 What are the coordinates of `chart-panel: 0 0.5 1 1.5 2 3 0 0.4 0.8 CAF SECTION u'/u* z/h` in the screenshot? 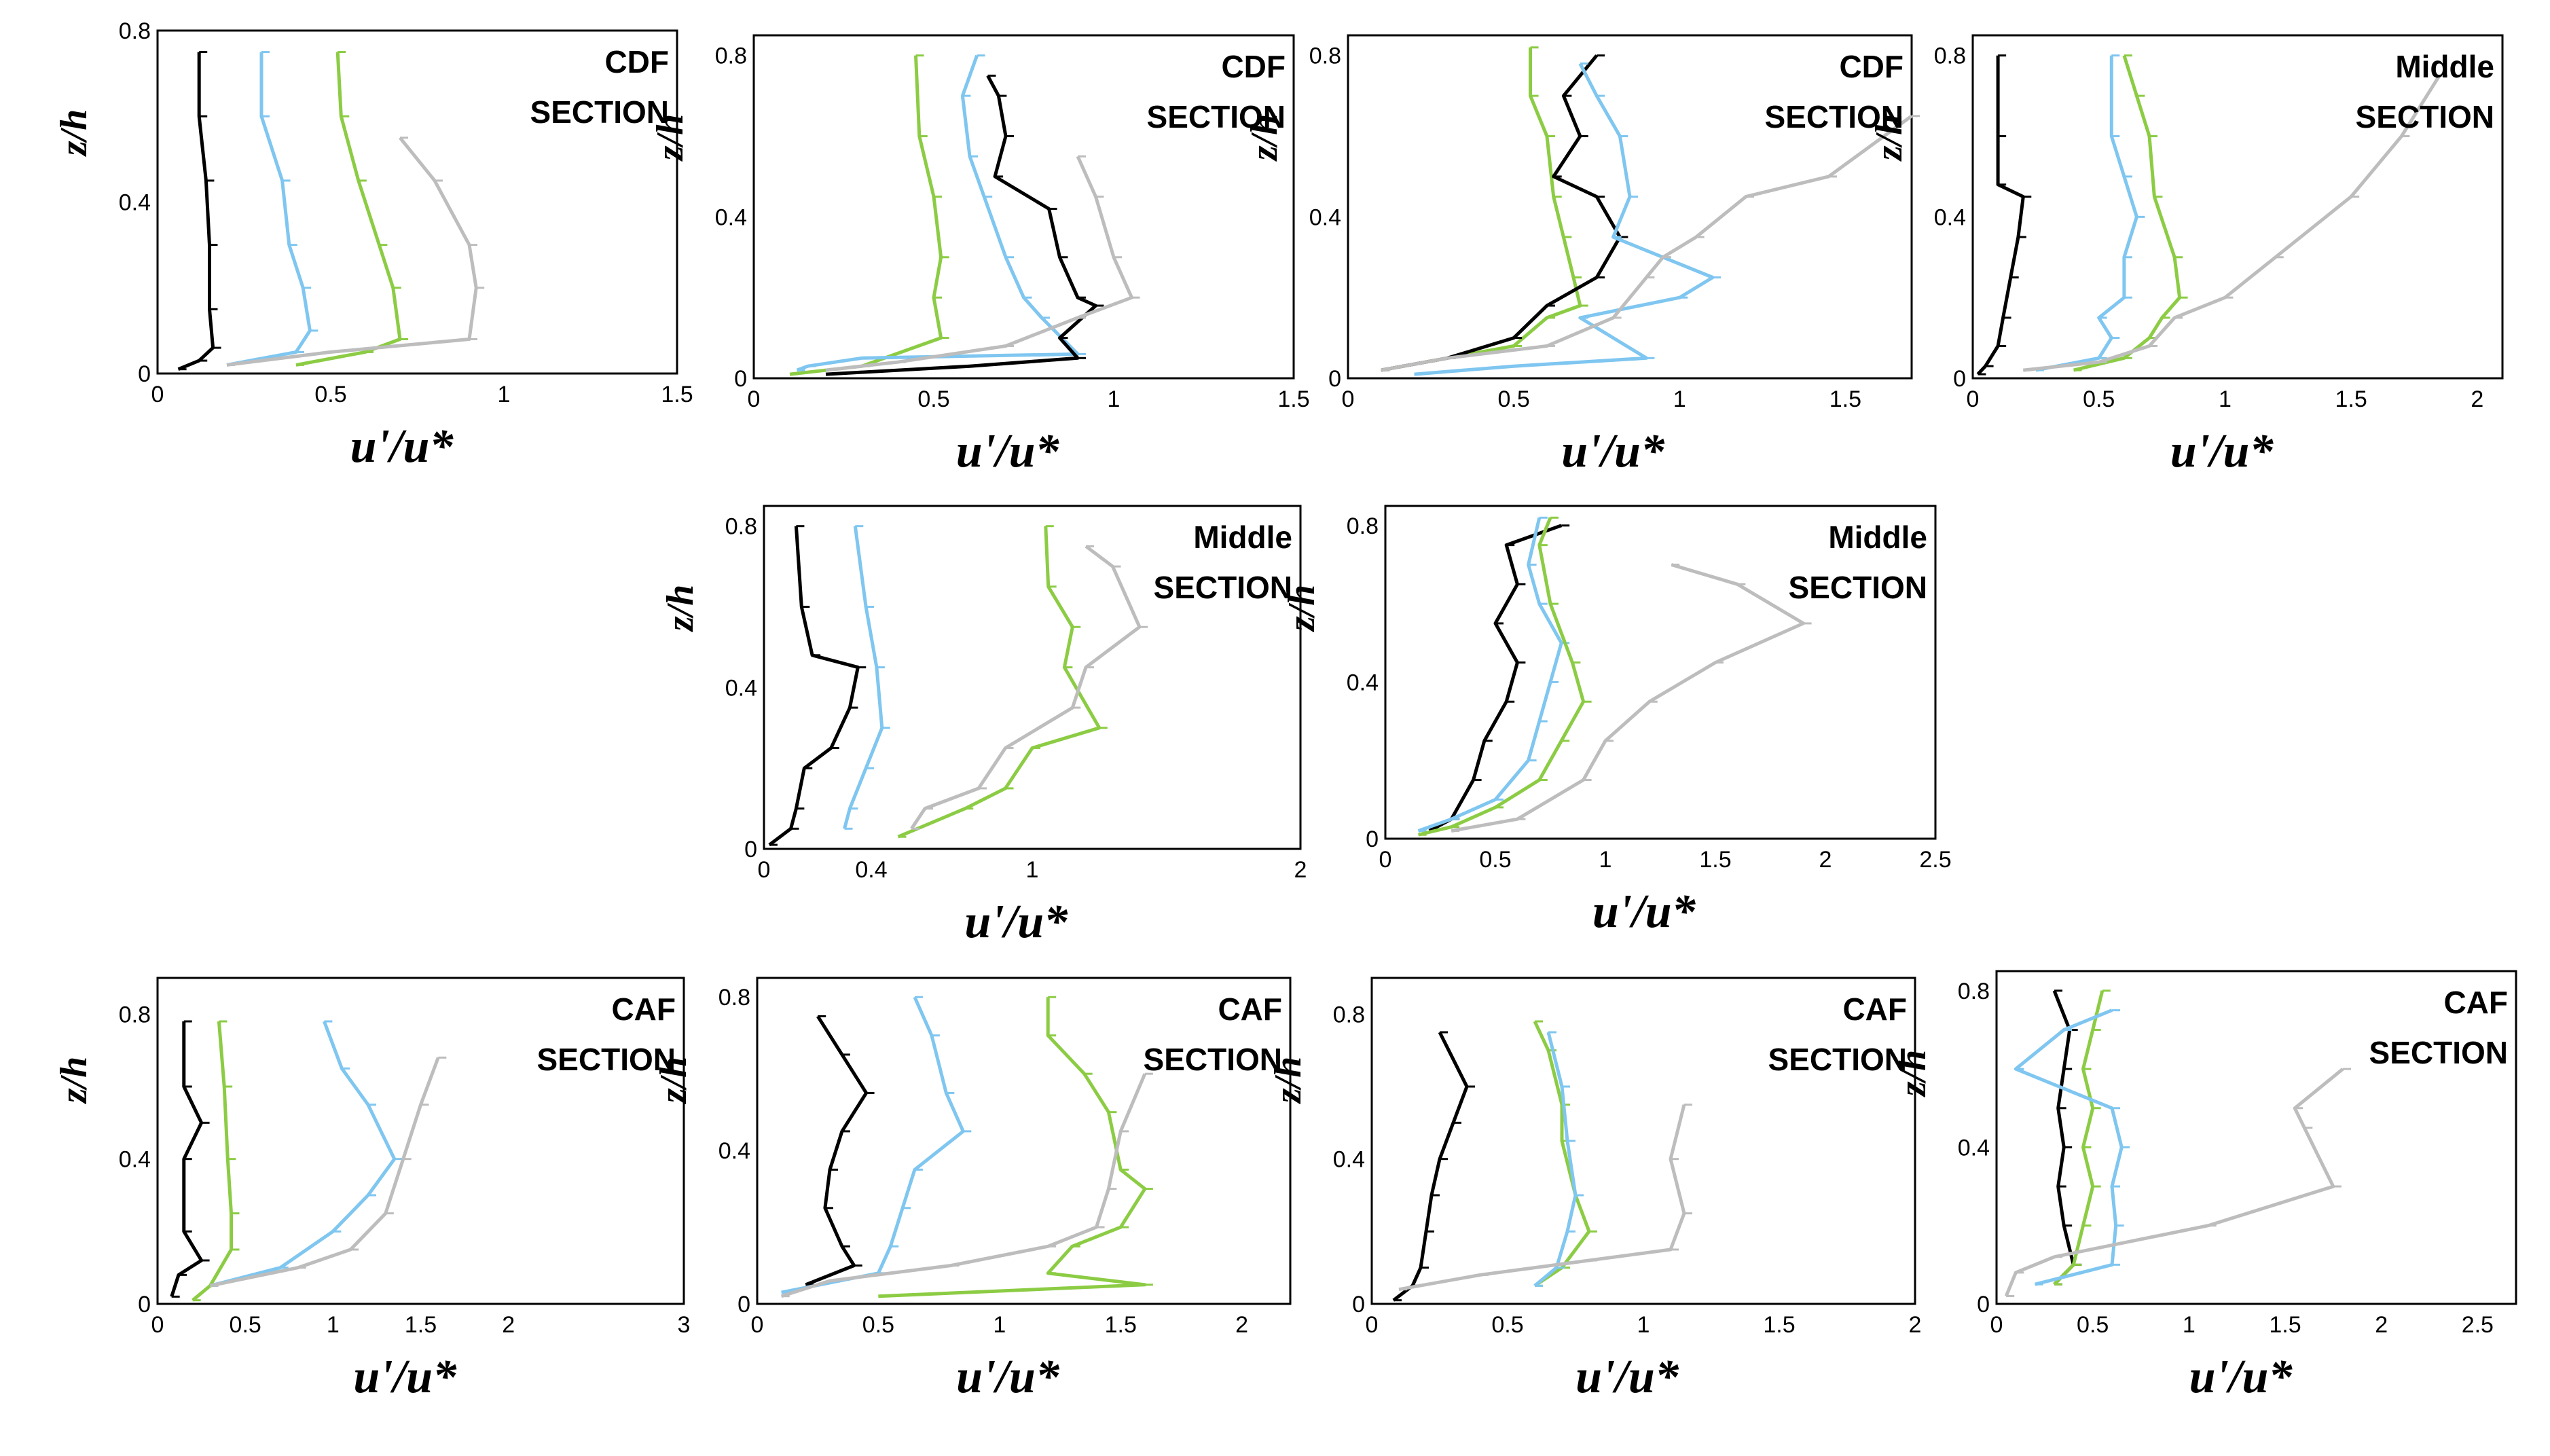 It's located at (372, 1190).